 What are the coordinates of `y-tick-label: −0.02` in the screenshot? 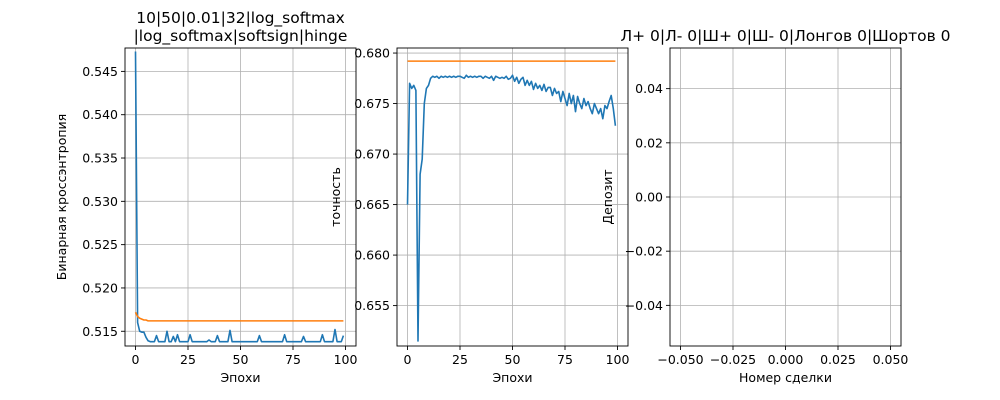 It's located at (644, 251).